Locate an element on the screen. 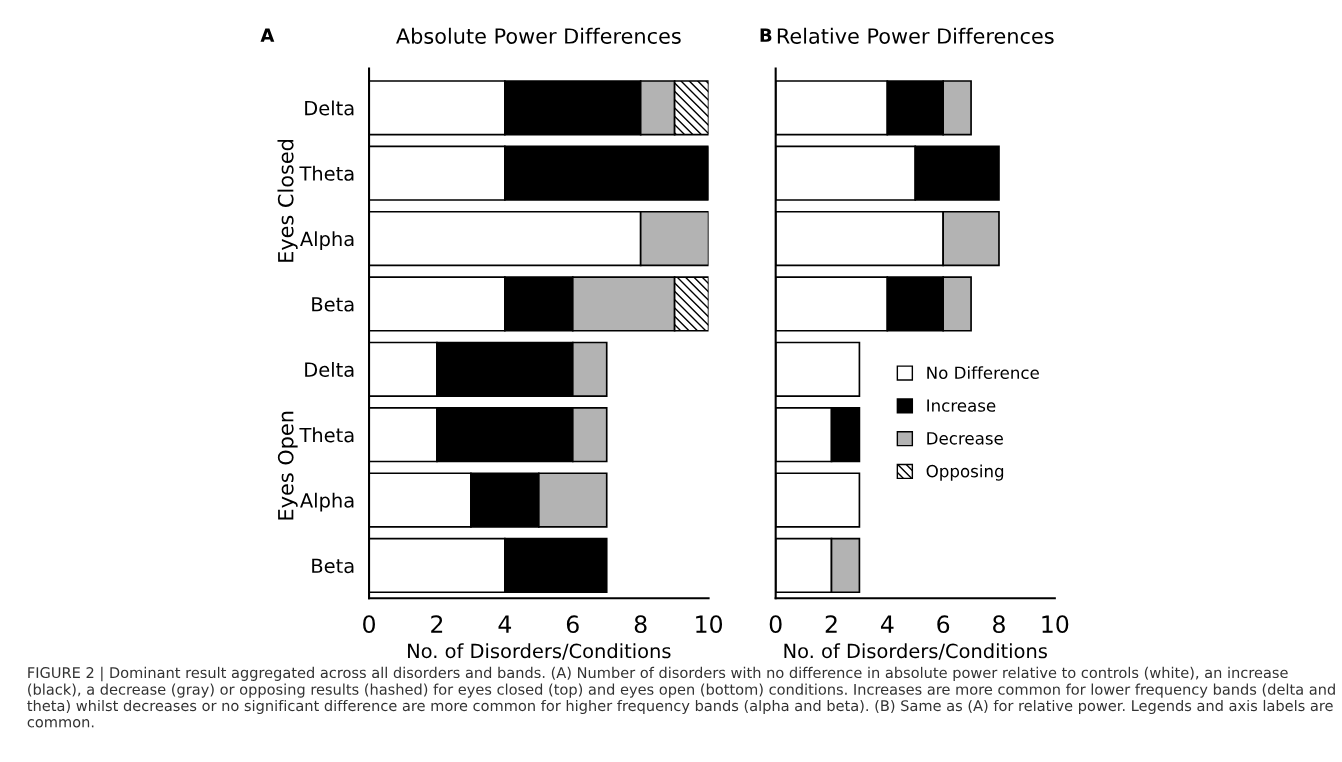 The width and height of the screenshot is (1342, 762). legend-label: Opposing is located at coordinates (965, 472).